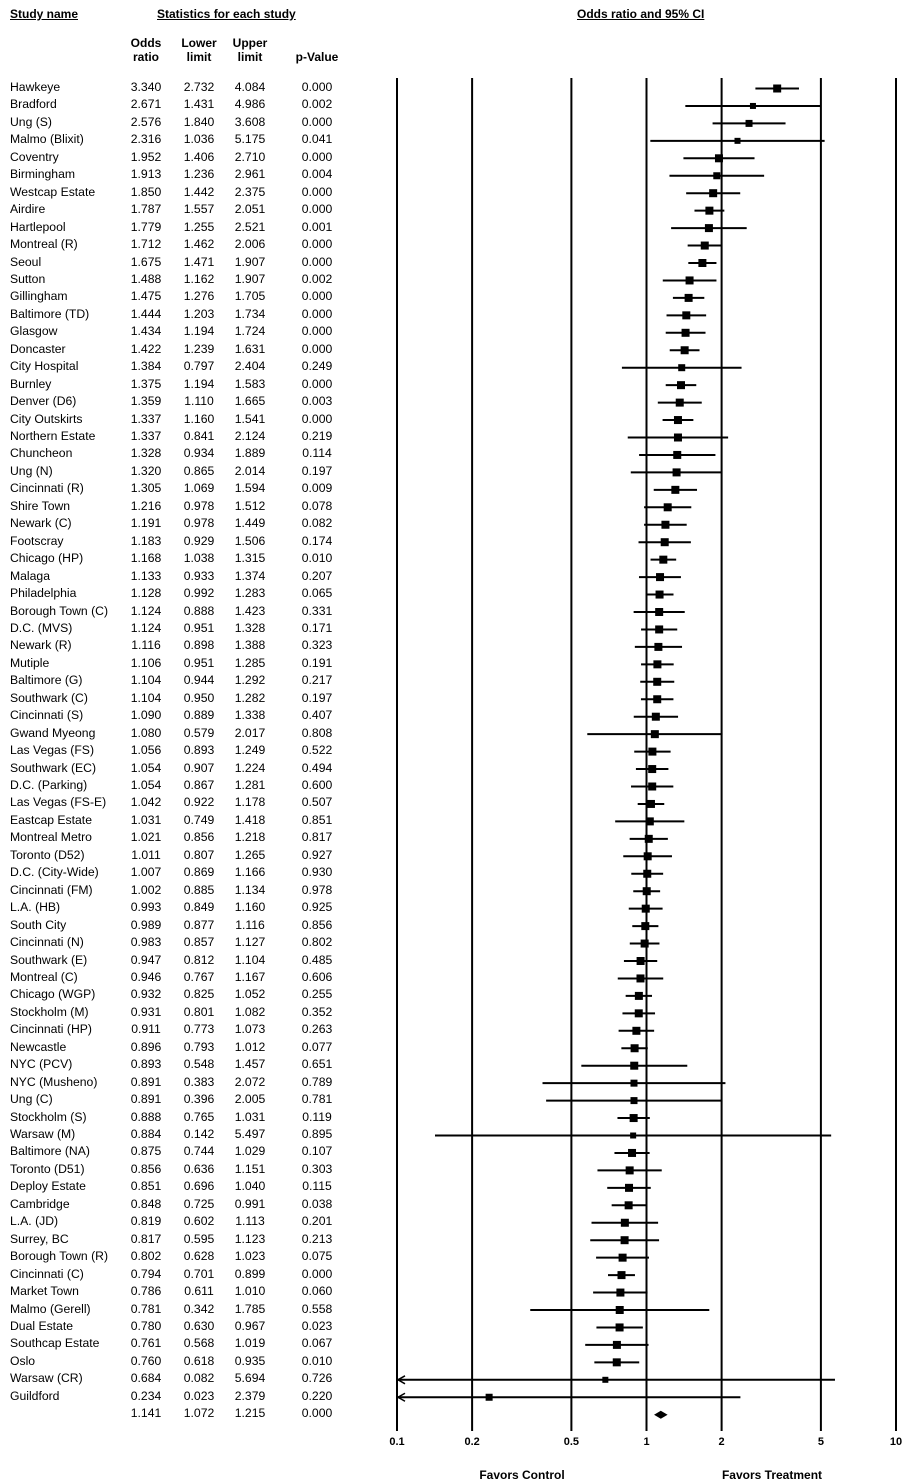 Image resolution: width=907 pixels, height=1484 pixels. I want to click on cell-up: 1.418, so click(250, 819).